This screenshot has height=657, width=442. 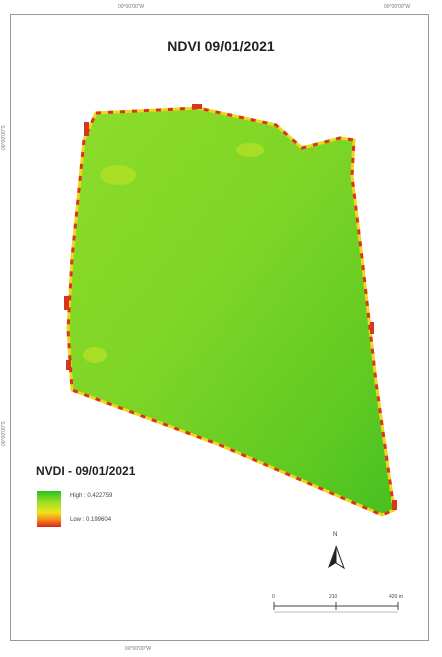 What do you see at coordinates (91, 496) in the screenshot?
I see `legend-high-label: High : 0.422759` at bounding box center [91, 496].